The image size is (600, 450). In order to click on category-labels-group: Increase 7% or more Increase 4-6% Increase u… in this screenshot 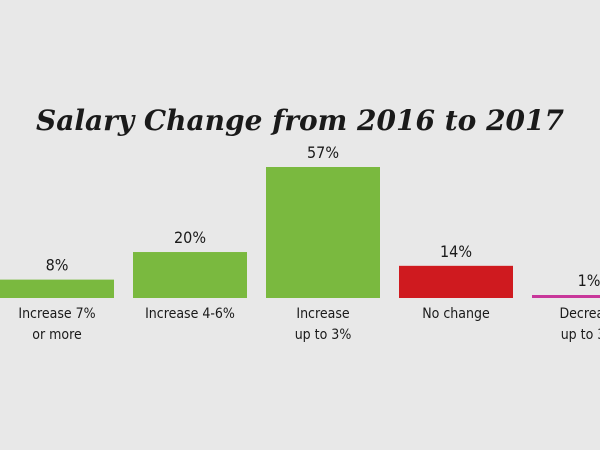, I will do `click(309, 324)`.